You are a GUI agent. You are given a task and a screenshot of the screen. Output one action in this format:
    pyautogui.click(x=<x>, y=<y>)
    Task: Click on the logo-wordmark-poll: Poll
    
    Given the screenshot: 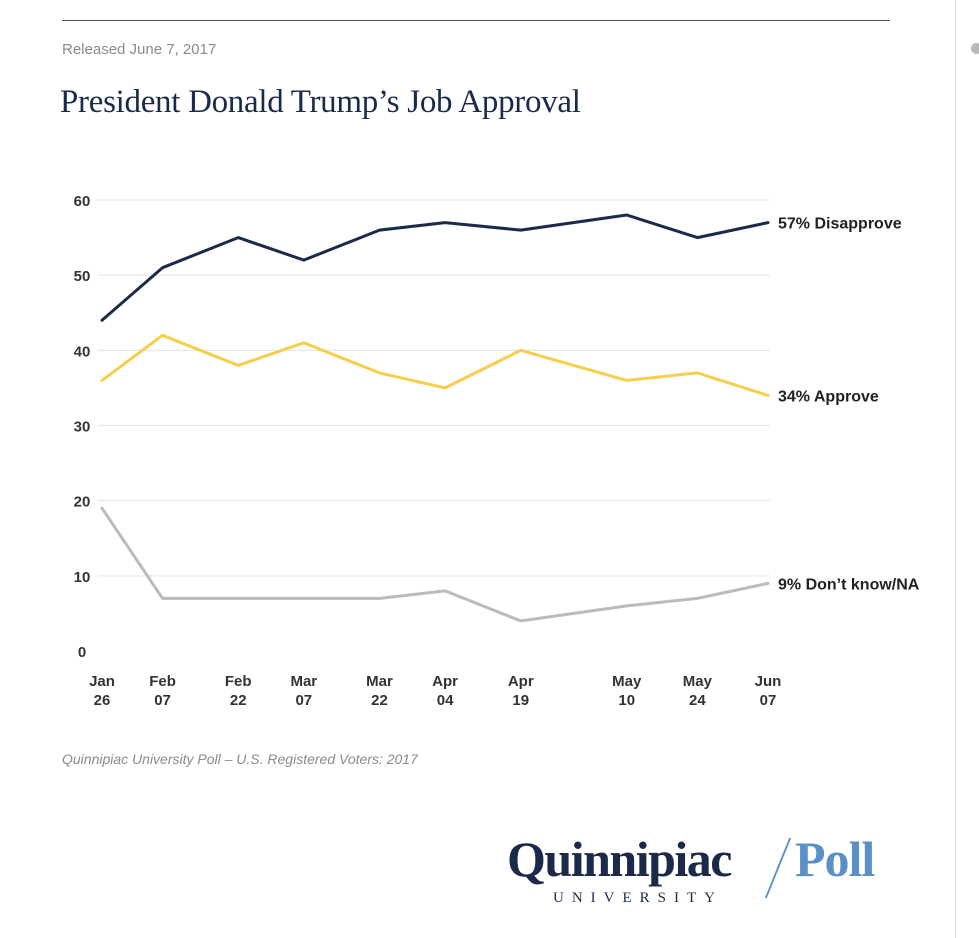 What is the action you would take?
    pyautogui.click(x=835, y=859)
    